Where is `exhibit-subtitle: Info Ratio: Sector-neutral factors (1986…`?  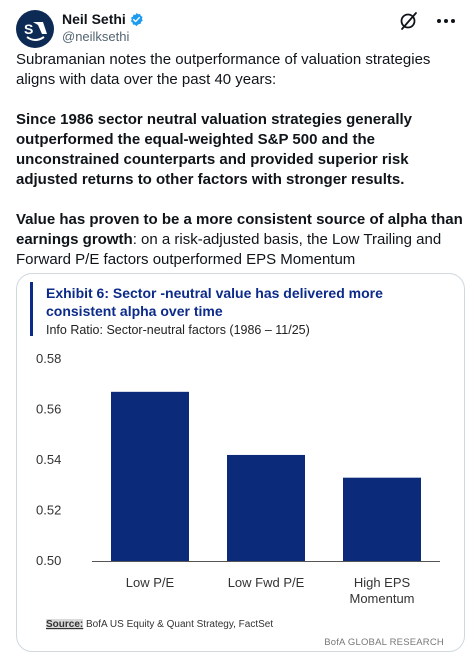 exhibit-subtitle: Info Ratio: Sector-neutral factors (1986… is located at coordinates (178, 330).